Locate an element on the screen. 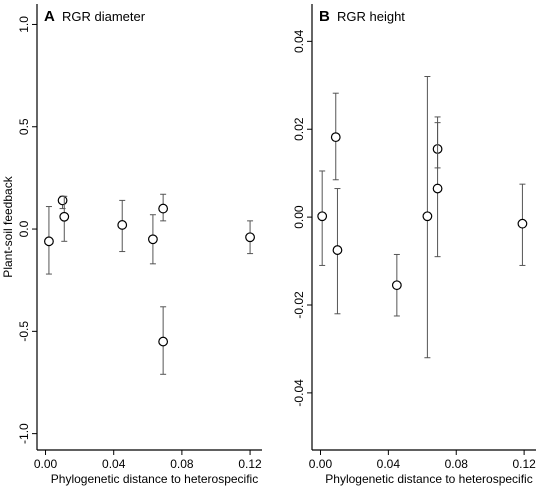 This screenshot has height=488, width=536. y-tick-label: -0.04 is located at coordinates (299, 393).